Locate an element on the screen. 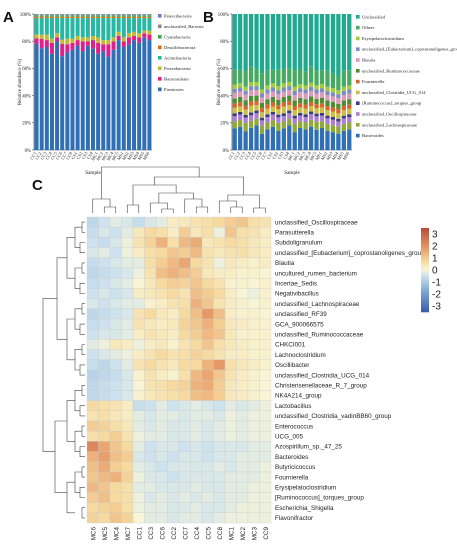  legend-swatch is located at coordinates (358, 103).